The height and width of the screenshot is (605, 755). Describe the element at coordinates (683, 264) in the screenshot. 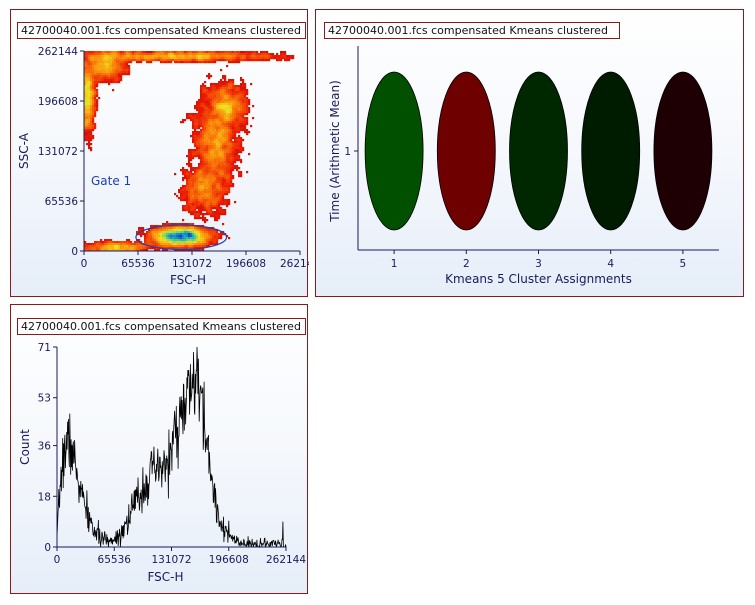

I see `x-tick-label: 5` at that location.